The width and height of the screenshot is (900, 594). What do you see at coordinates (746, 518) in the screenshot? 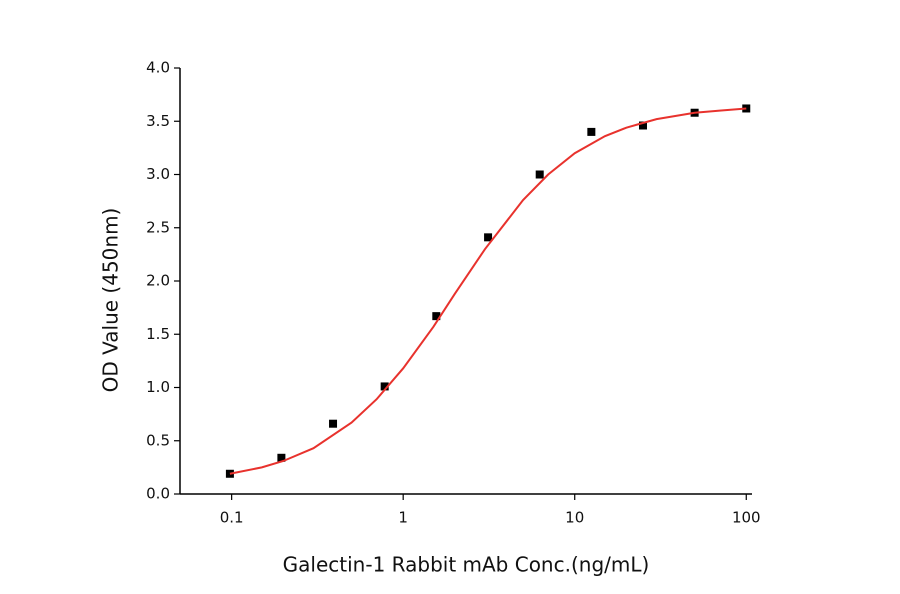
I see `x-tick-label: 100` at bounding box center [746, 518].